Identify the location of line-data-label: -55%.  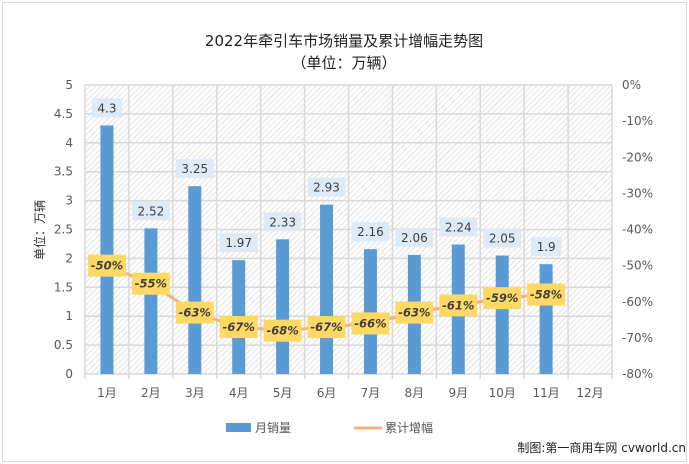
(151, 284).